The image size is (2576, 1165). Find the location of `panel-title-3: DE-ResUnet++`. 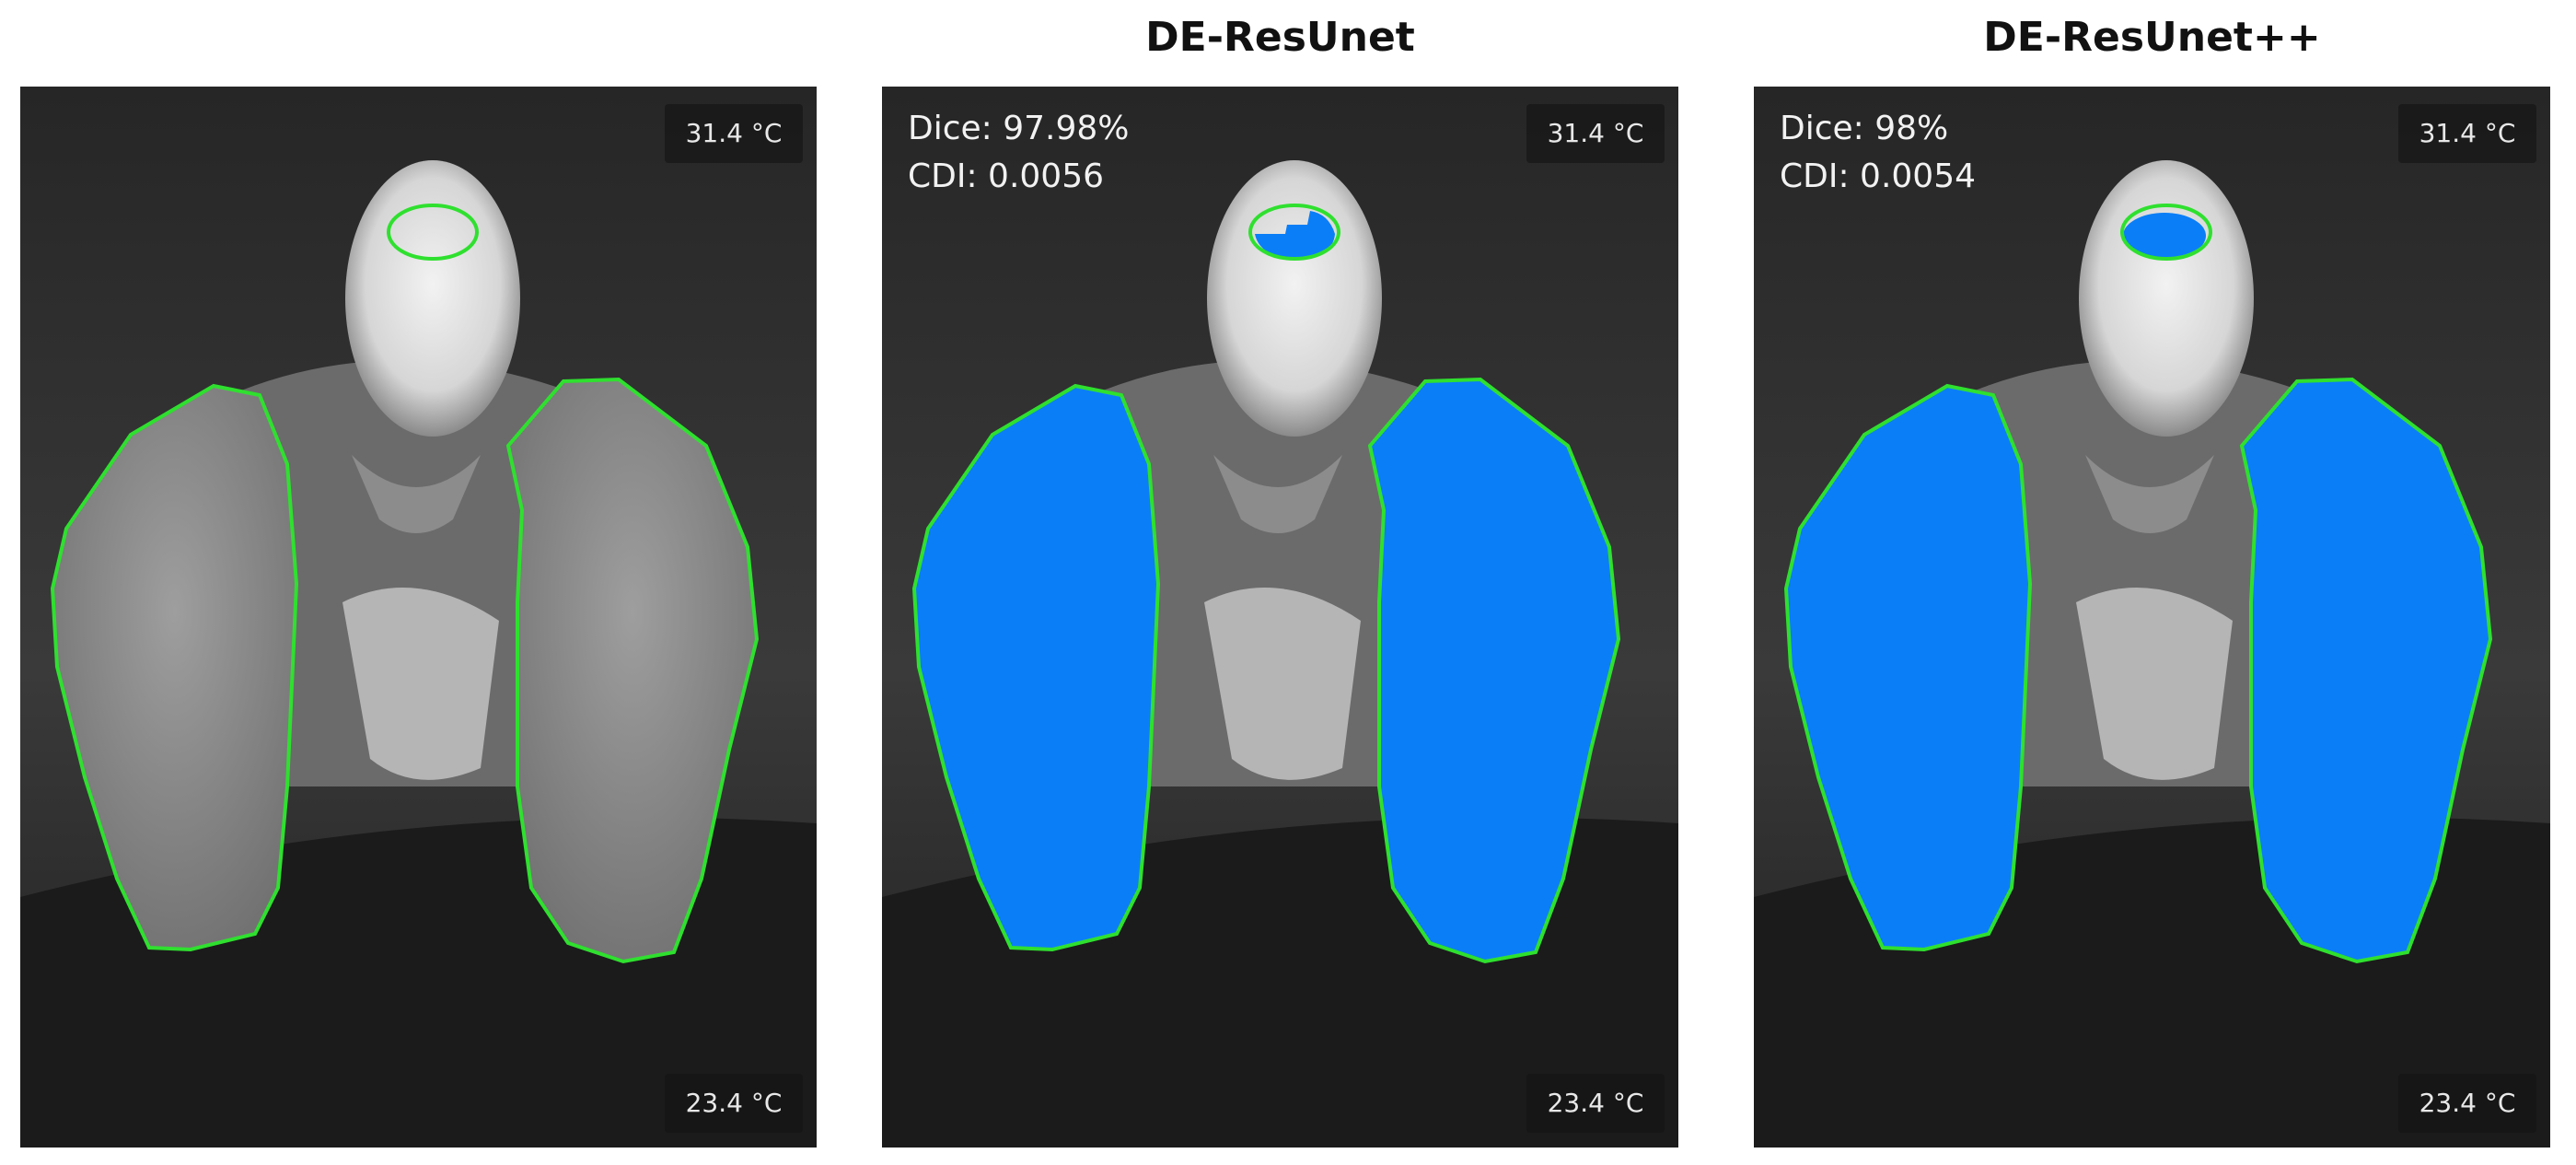

panel-title-3: DE-ResUnet++ is located at coordinates (2152, 37).